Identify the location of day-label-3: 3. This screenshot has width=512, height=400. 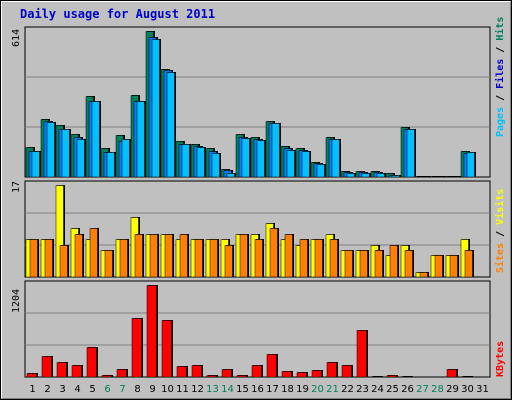
(62, 389).